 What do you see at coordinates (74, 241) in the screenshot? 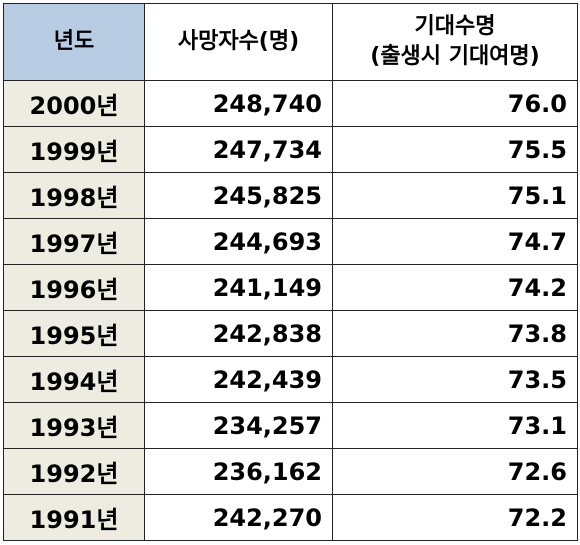
I see `year-cell: 1997년` at bounding box center [74, 241].